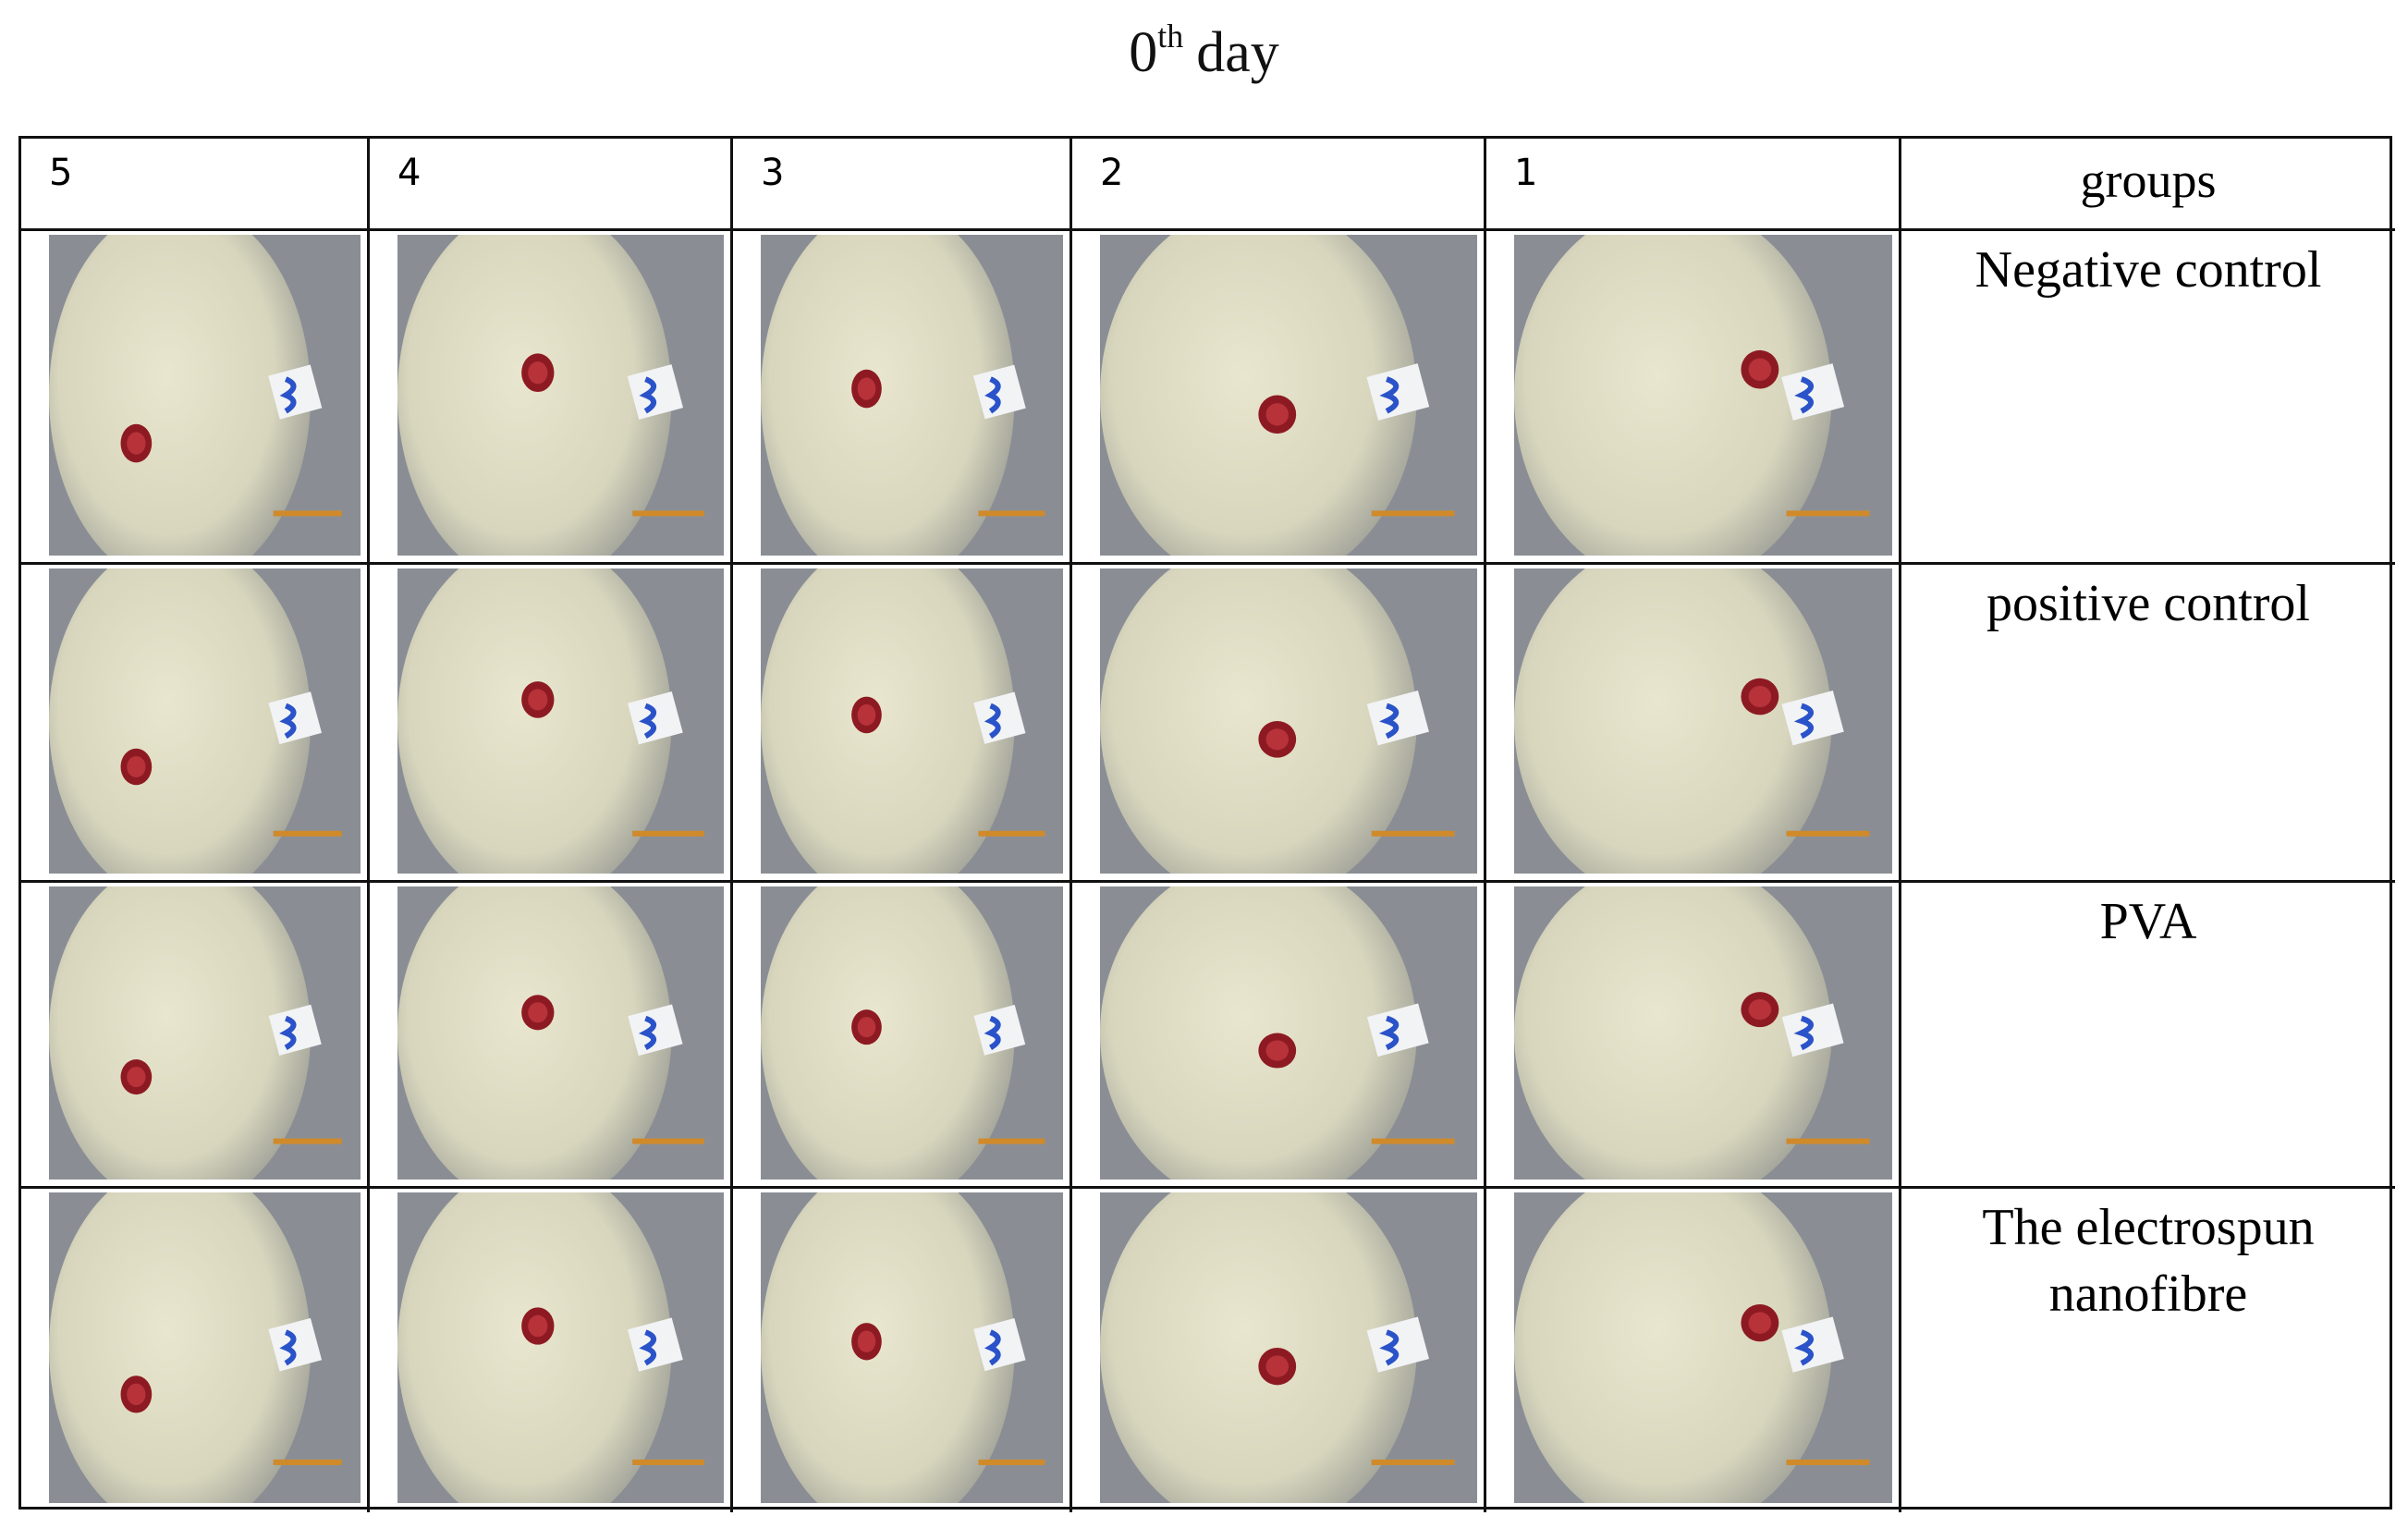 Image resolution: width=2408 pixels, height=1528 pixels. I want to click on column-header: 4, so click(552, 185).